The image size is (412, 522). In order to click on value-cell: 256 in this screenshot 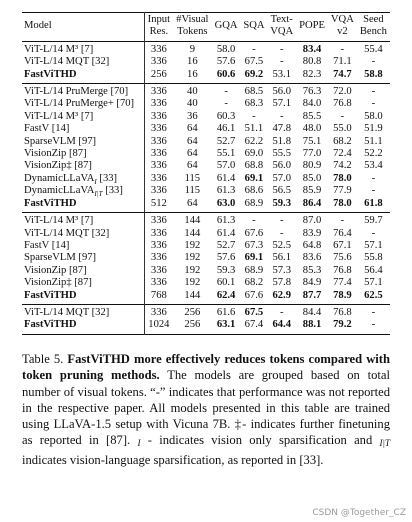, I will do `click(192, 326)`.